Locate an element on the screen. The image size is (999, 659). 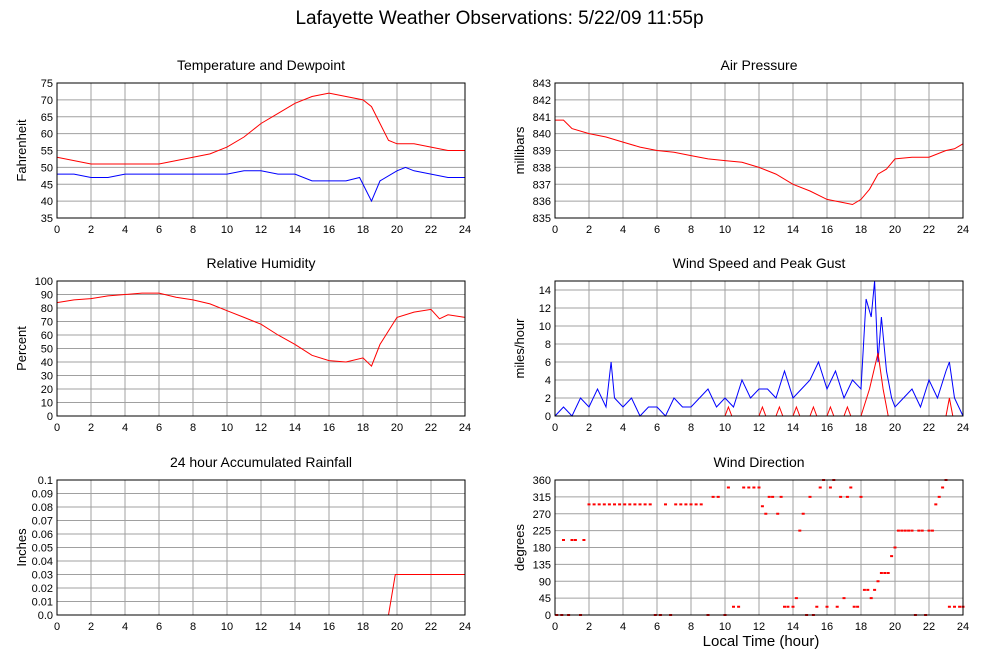
y-tick-label: 0.01 is located at coordinates (42, 603).